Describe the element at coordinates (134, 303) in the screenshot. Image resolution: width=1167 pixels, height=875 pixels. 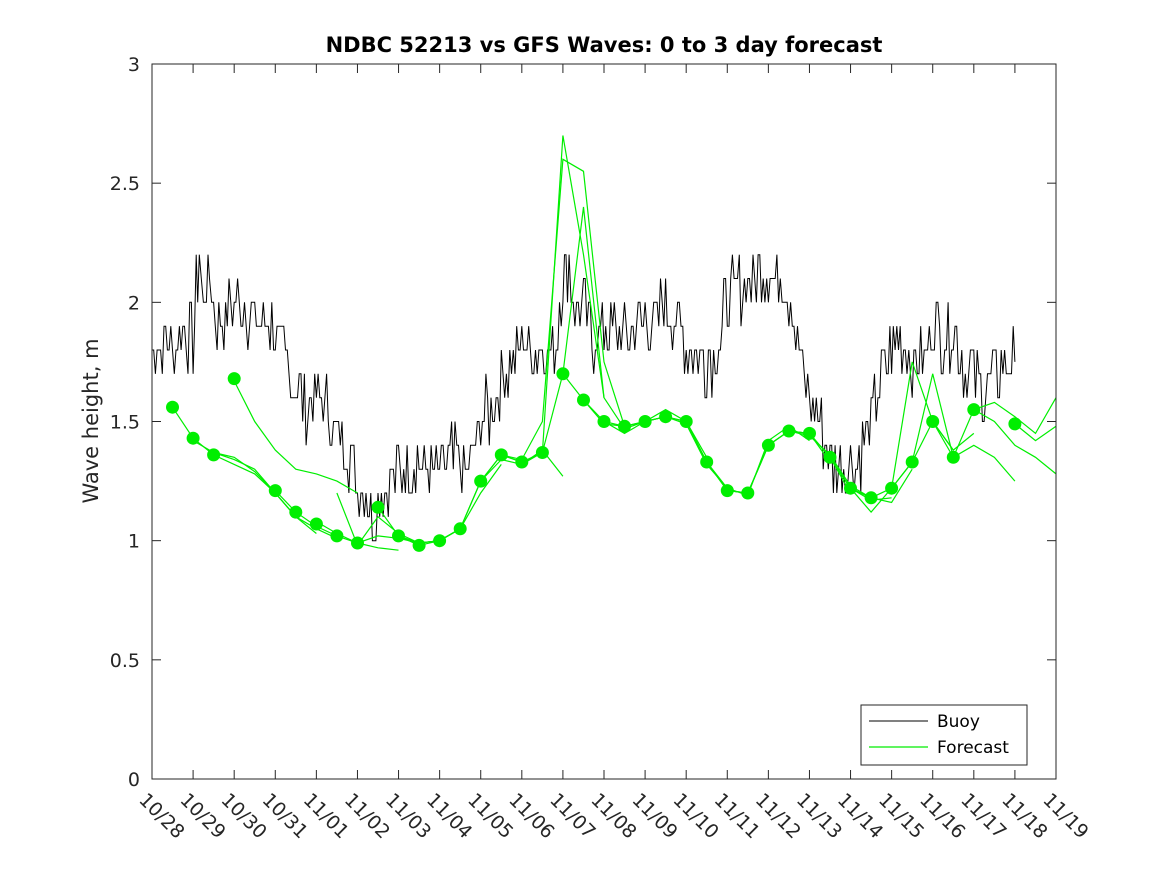
I see `y-tick-label: 2` at that location.